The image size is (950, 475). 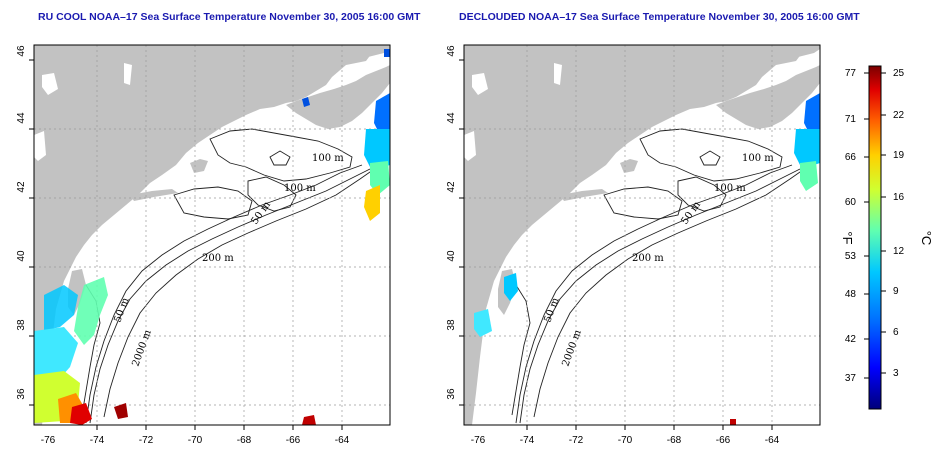 I want to click on y-tick-right: 38, so click(x=451, y=325).